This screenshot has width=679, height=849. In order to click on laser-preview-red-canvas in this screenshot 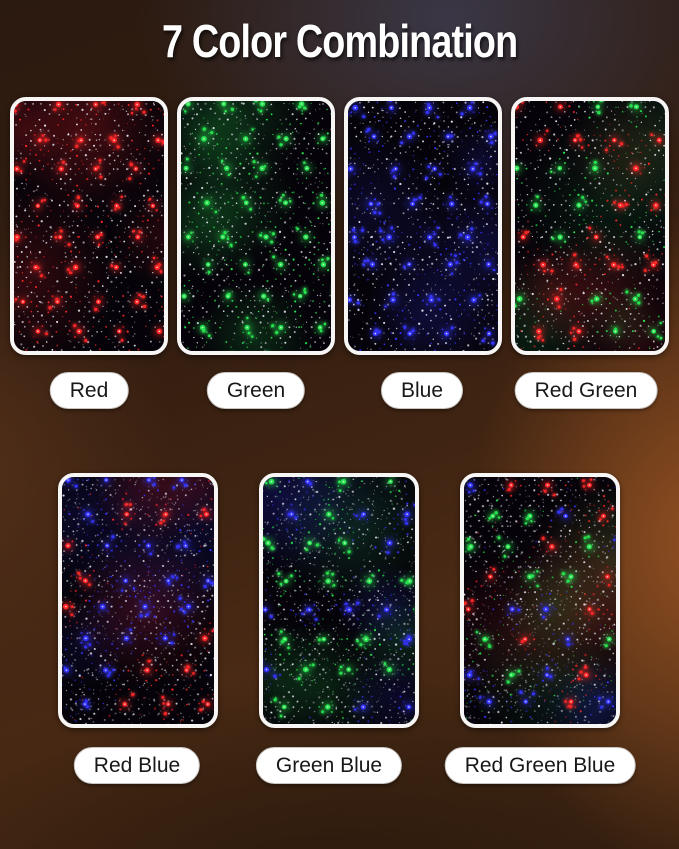, I will do `click(89, 226)`.